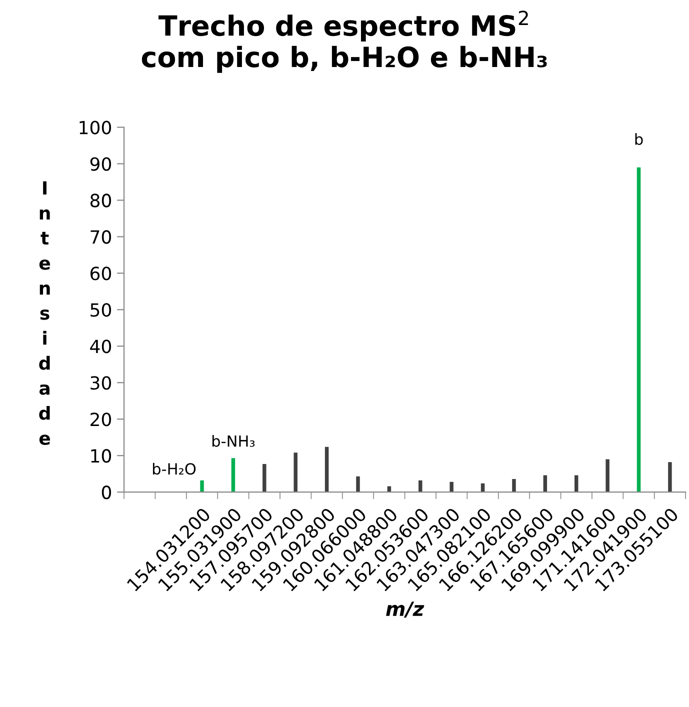 The image size is (689, 707). I want to click on y-tick-label: 50, so click(101, 310).